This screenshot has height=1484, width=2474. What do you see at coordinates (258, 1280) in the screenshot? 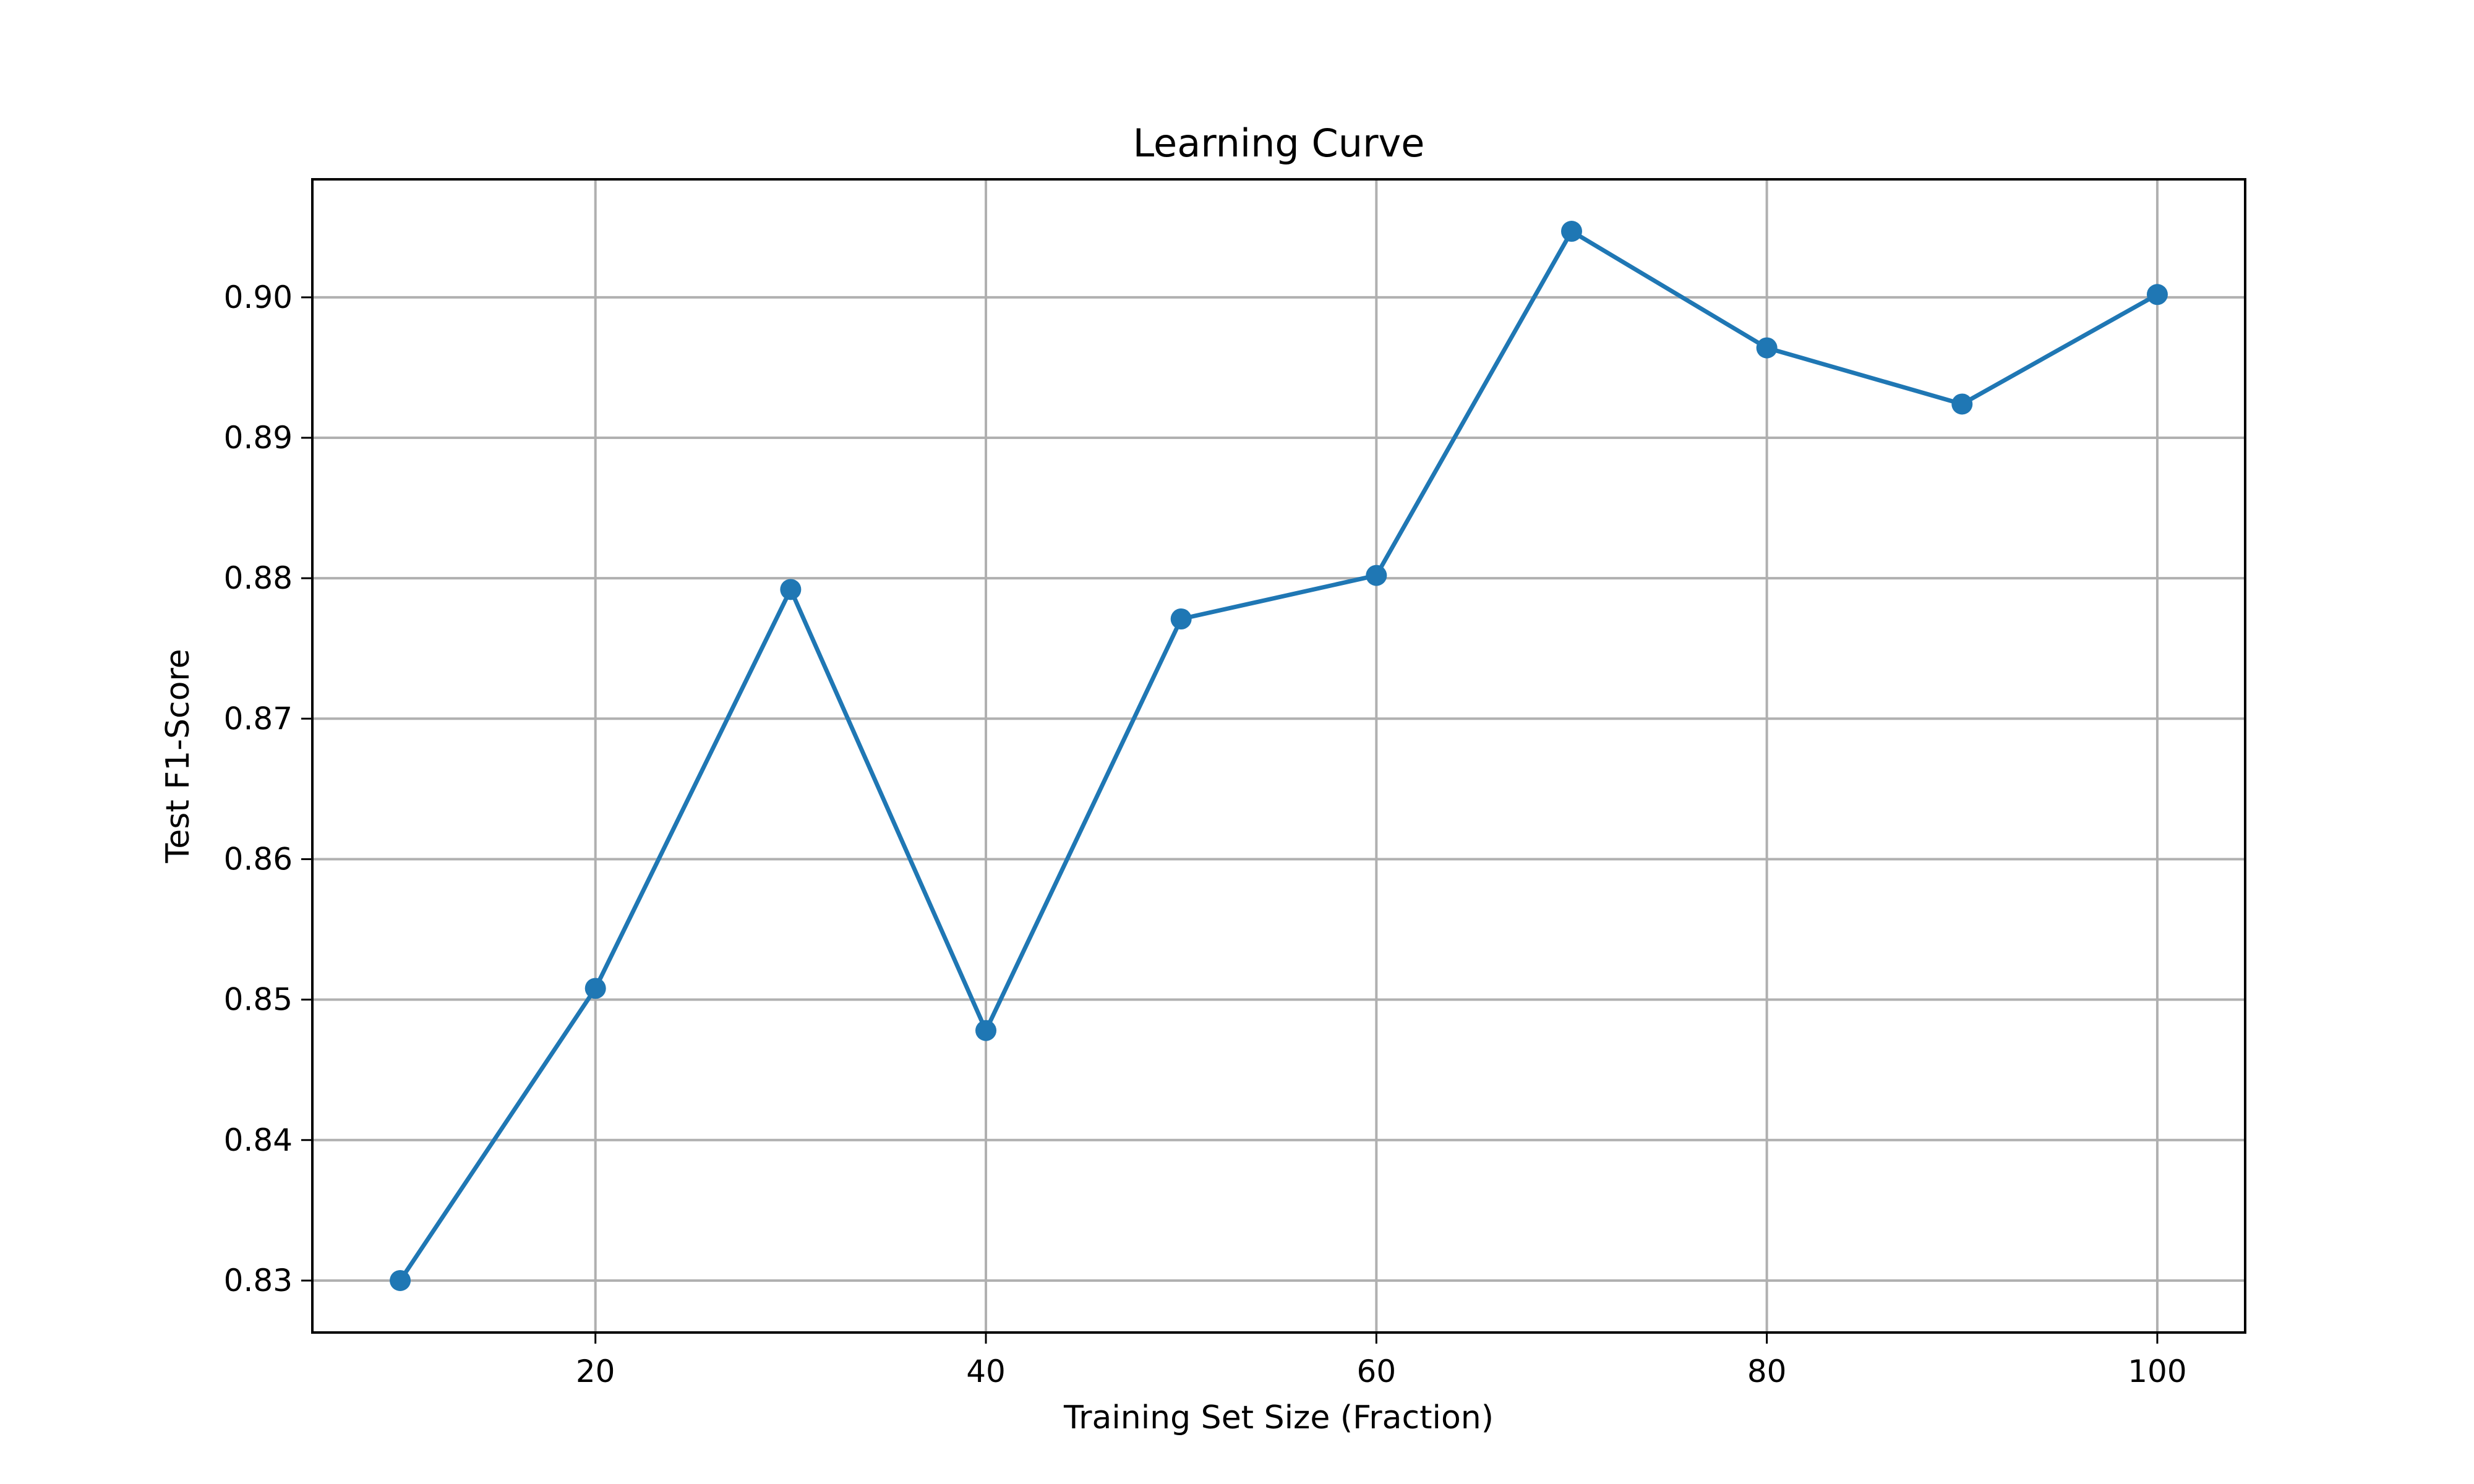
I see `y-tick-label: 0.83` at bounding box center [258, 1280].